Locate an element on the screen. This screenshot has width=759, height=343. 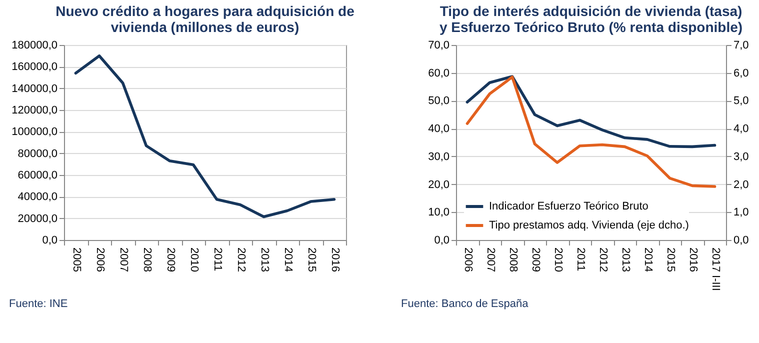
y-tick-label: 10,0 is located at coordinates (439, 212).